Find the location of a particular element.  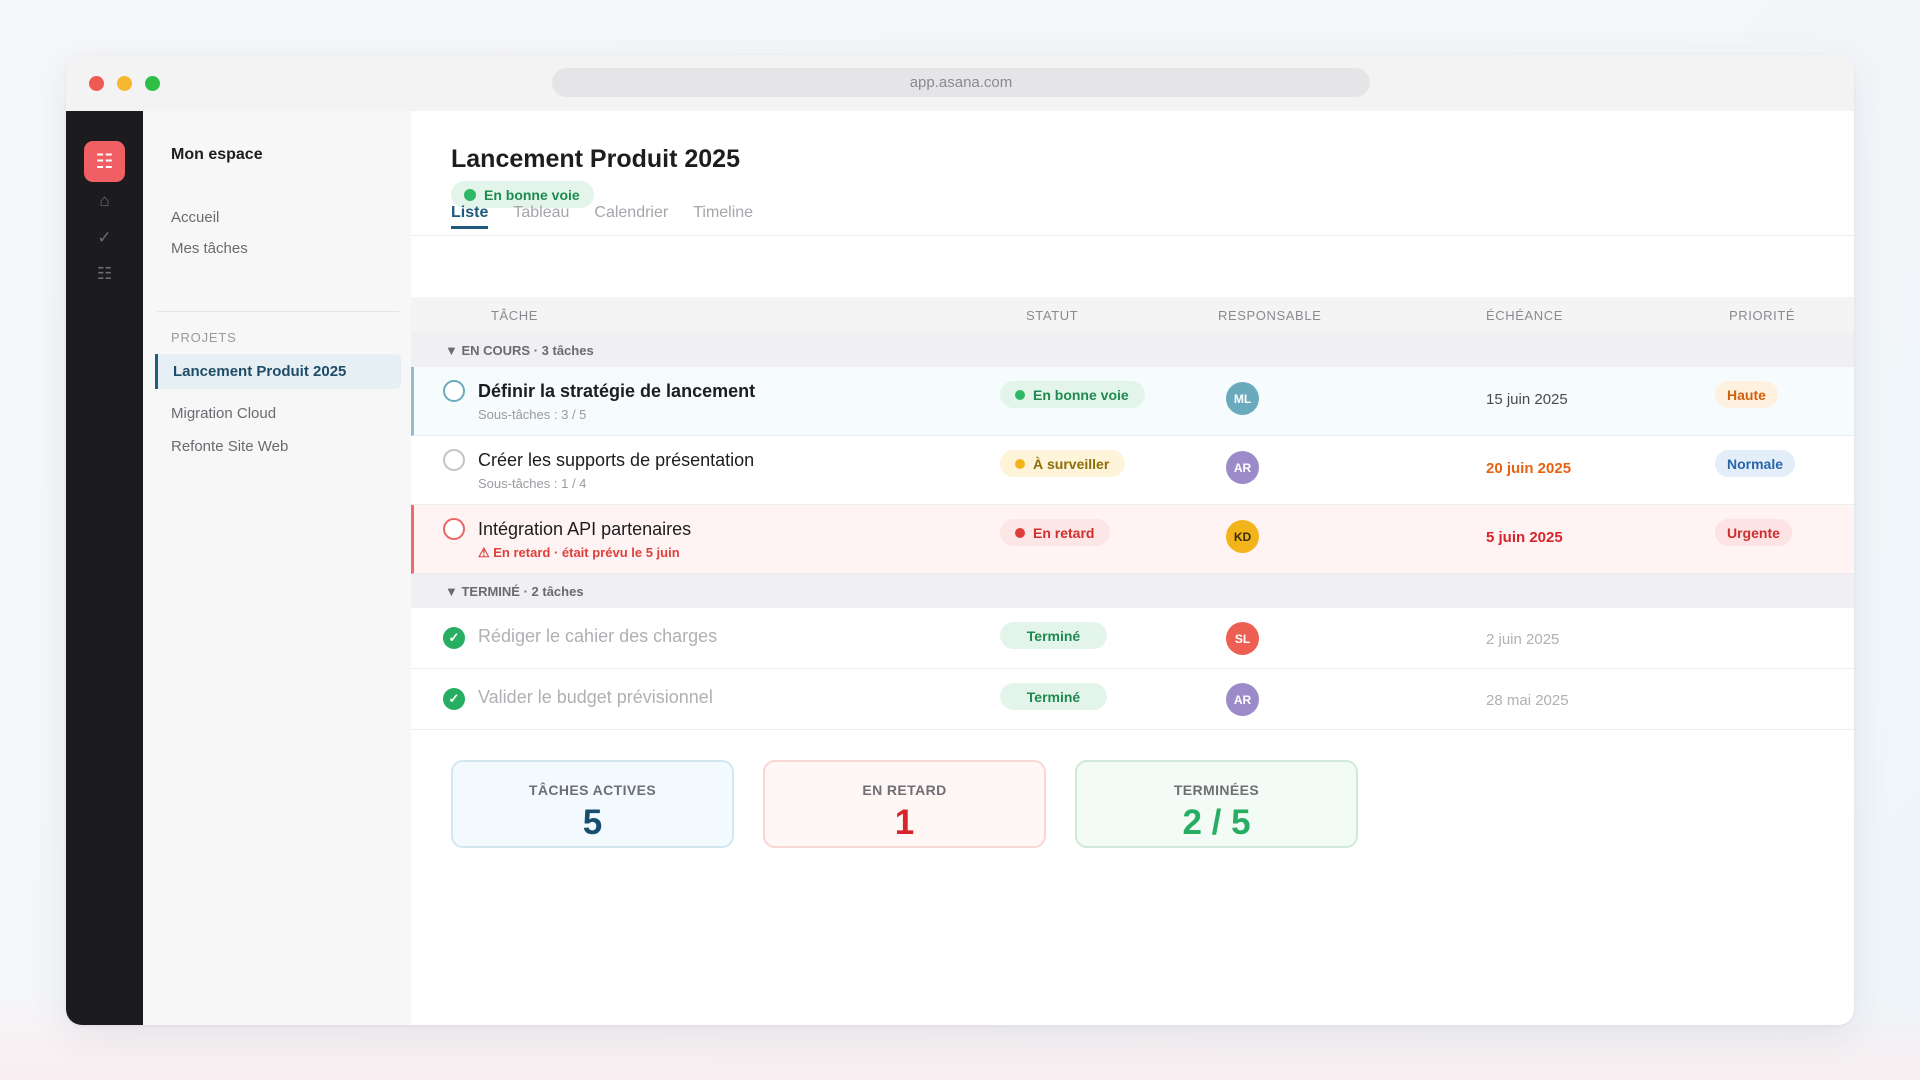

due-date: 20 juin 2025 is located at coordinates (1529, 468).